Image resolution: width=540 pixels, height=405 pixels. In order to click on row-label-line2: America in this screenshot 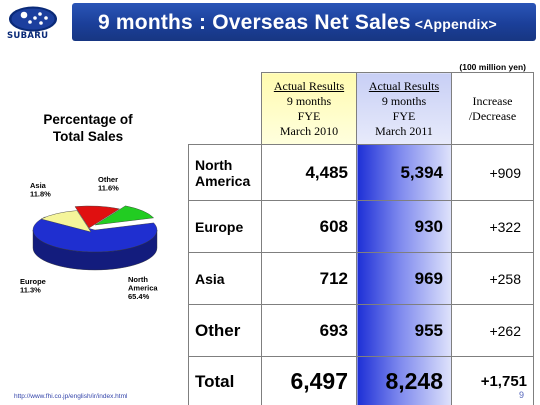, I will do `click(223, 180)`.